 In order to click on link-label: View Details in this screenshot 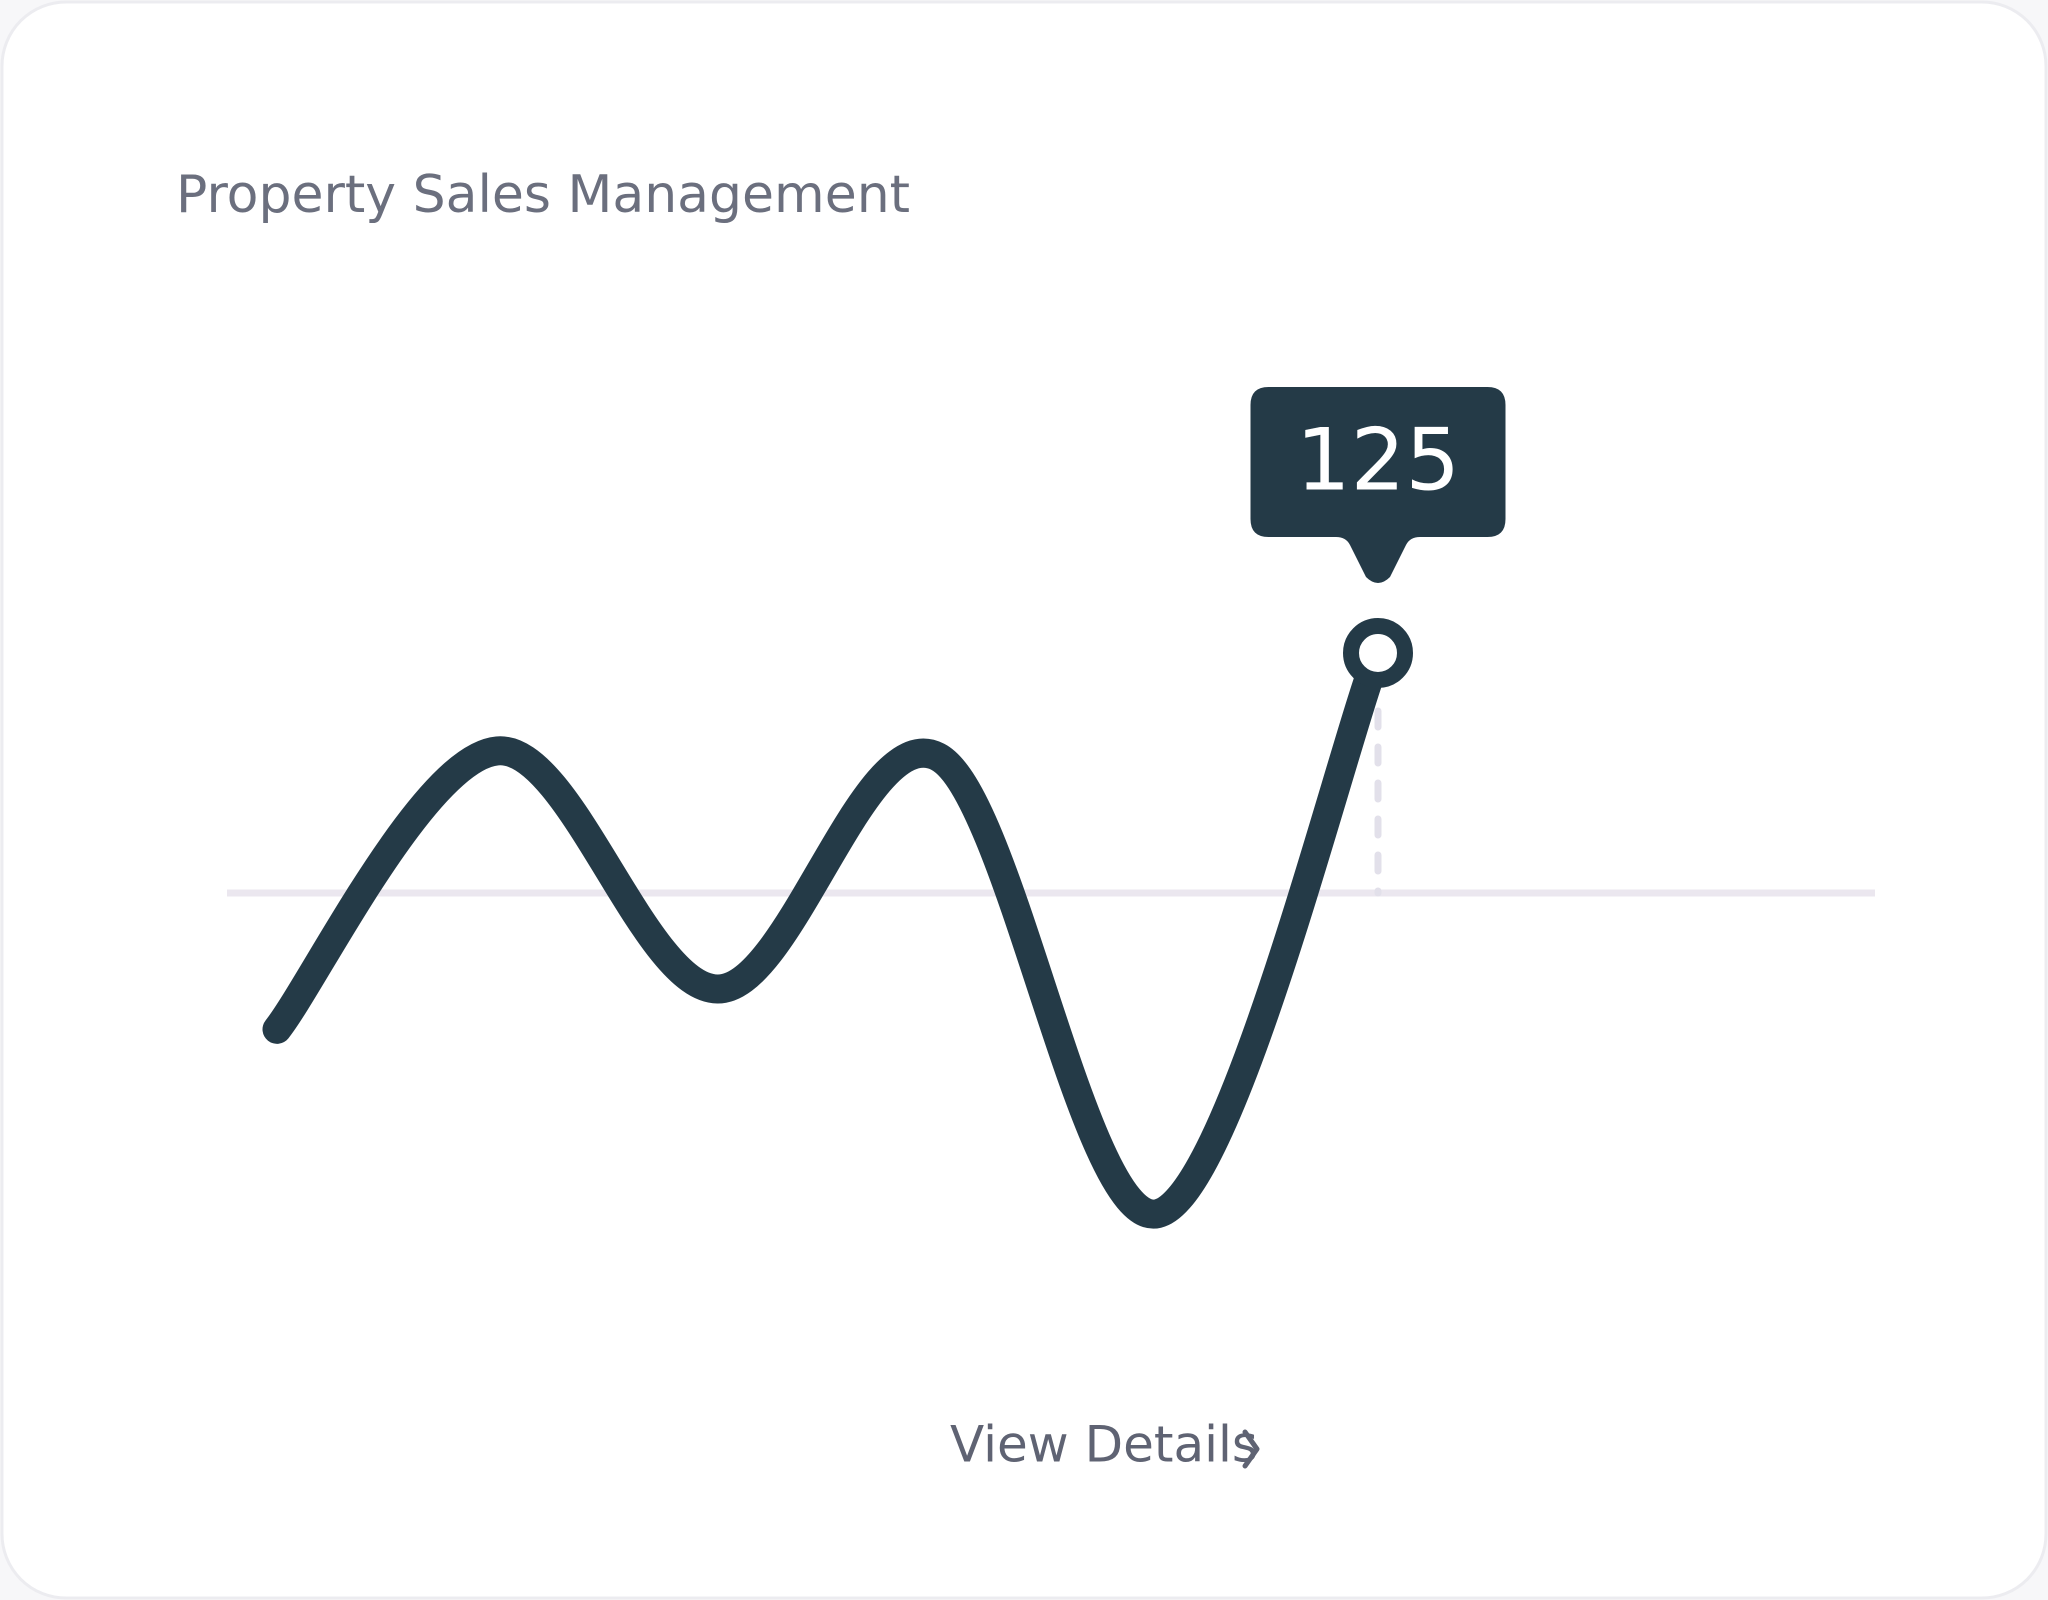, I will do `click(1104, 1445)`.